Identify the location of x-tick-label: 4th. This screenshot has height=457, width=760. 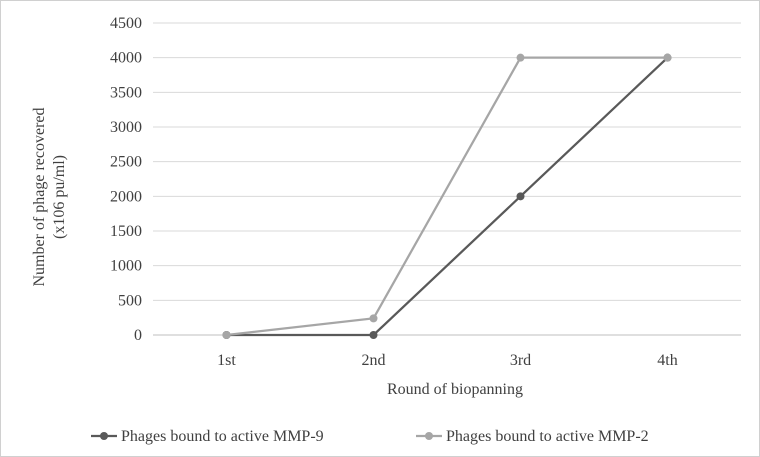
(667, 360).